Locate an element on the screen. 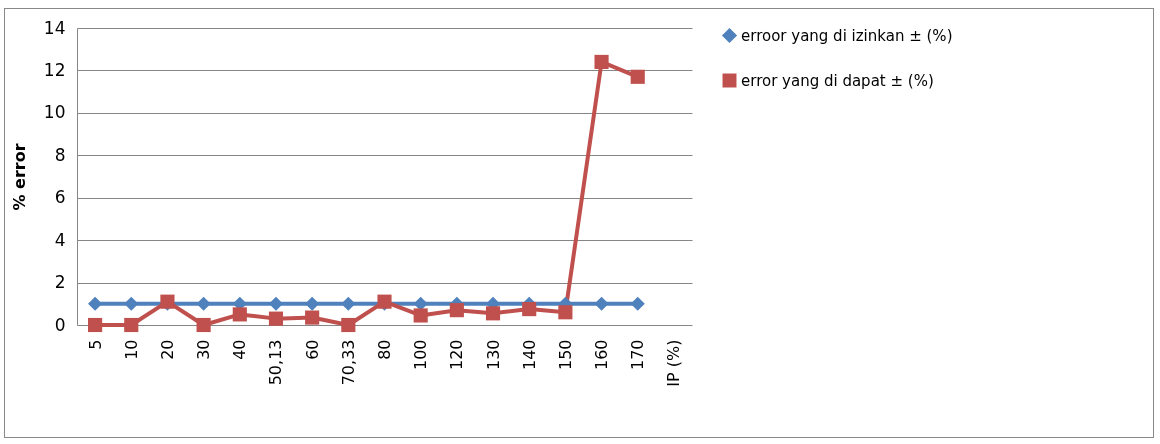  x-tick-label: 60 is located at coordinates (312, 349).